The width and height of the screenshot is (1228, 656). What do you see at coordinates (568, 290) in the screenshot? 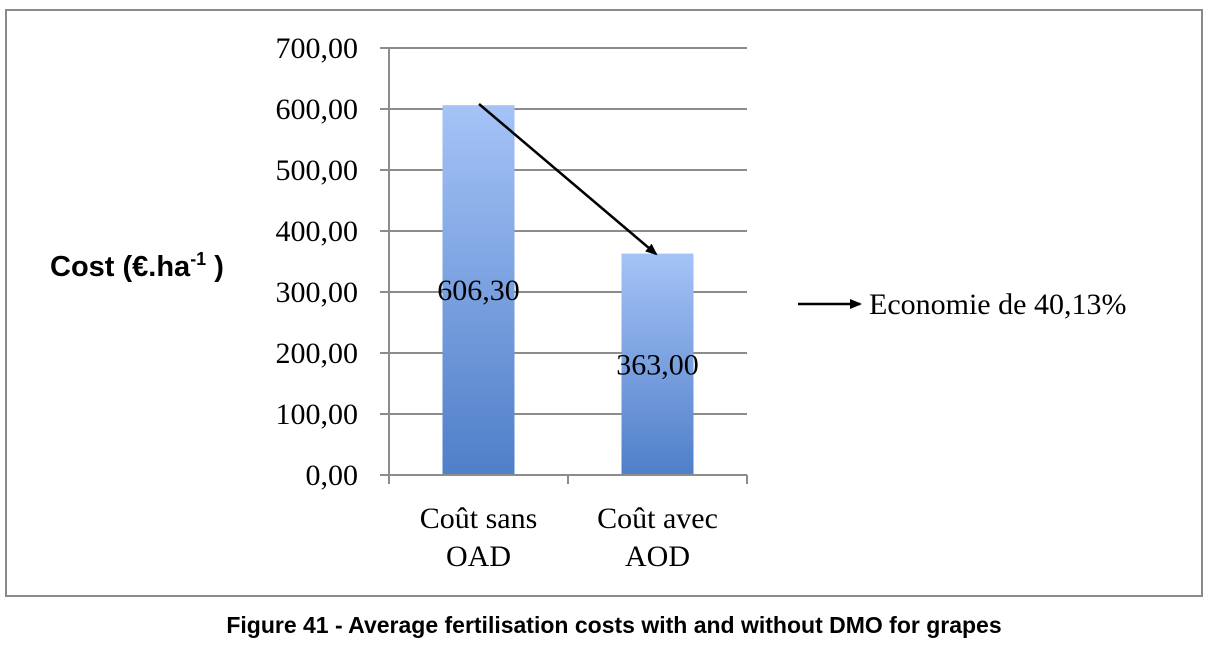
I see `bars` at bounding box center [568, 290].